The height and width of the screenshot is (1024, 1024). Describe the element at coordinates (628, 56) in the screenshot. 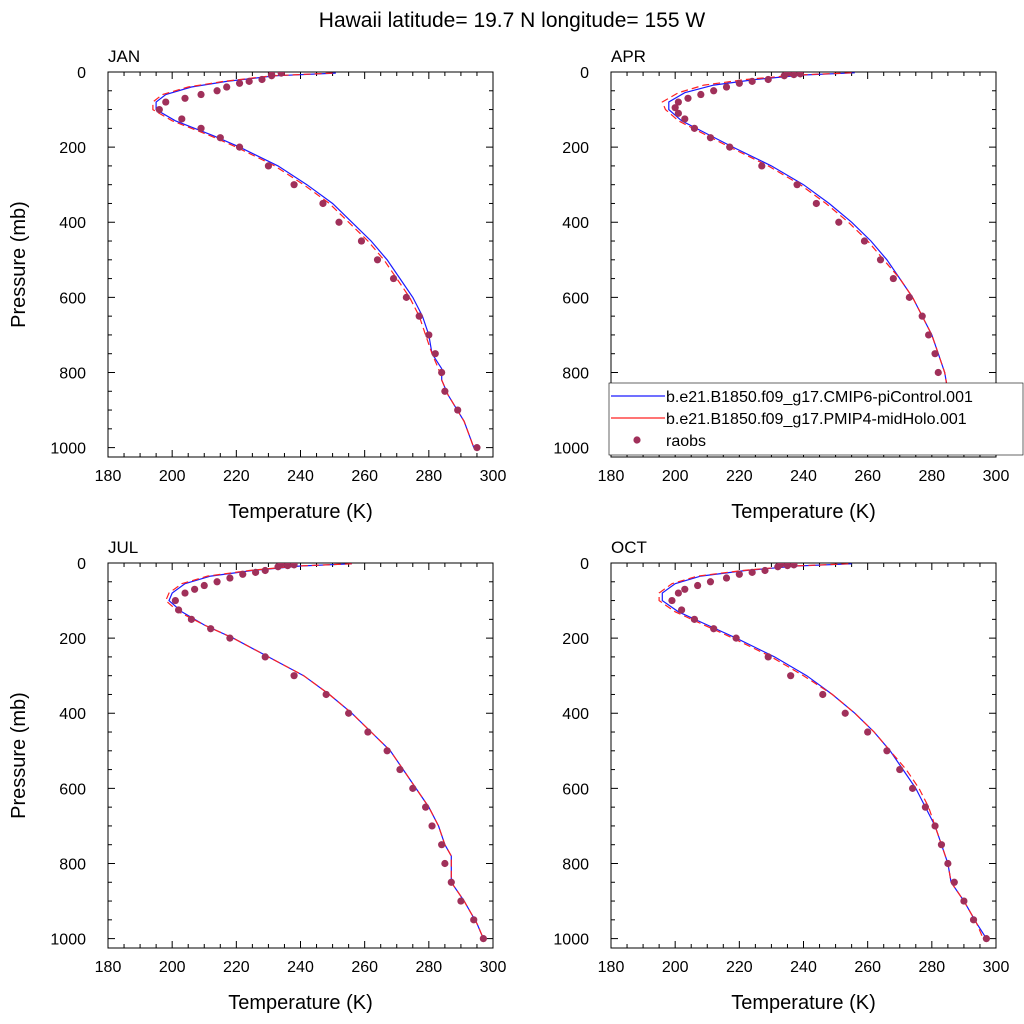

I see `panel-title: APR` at that location.